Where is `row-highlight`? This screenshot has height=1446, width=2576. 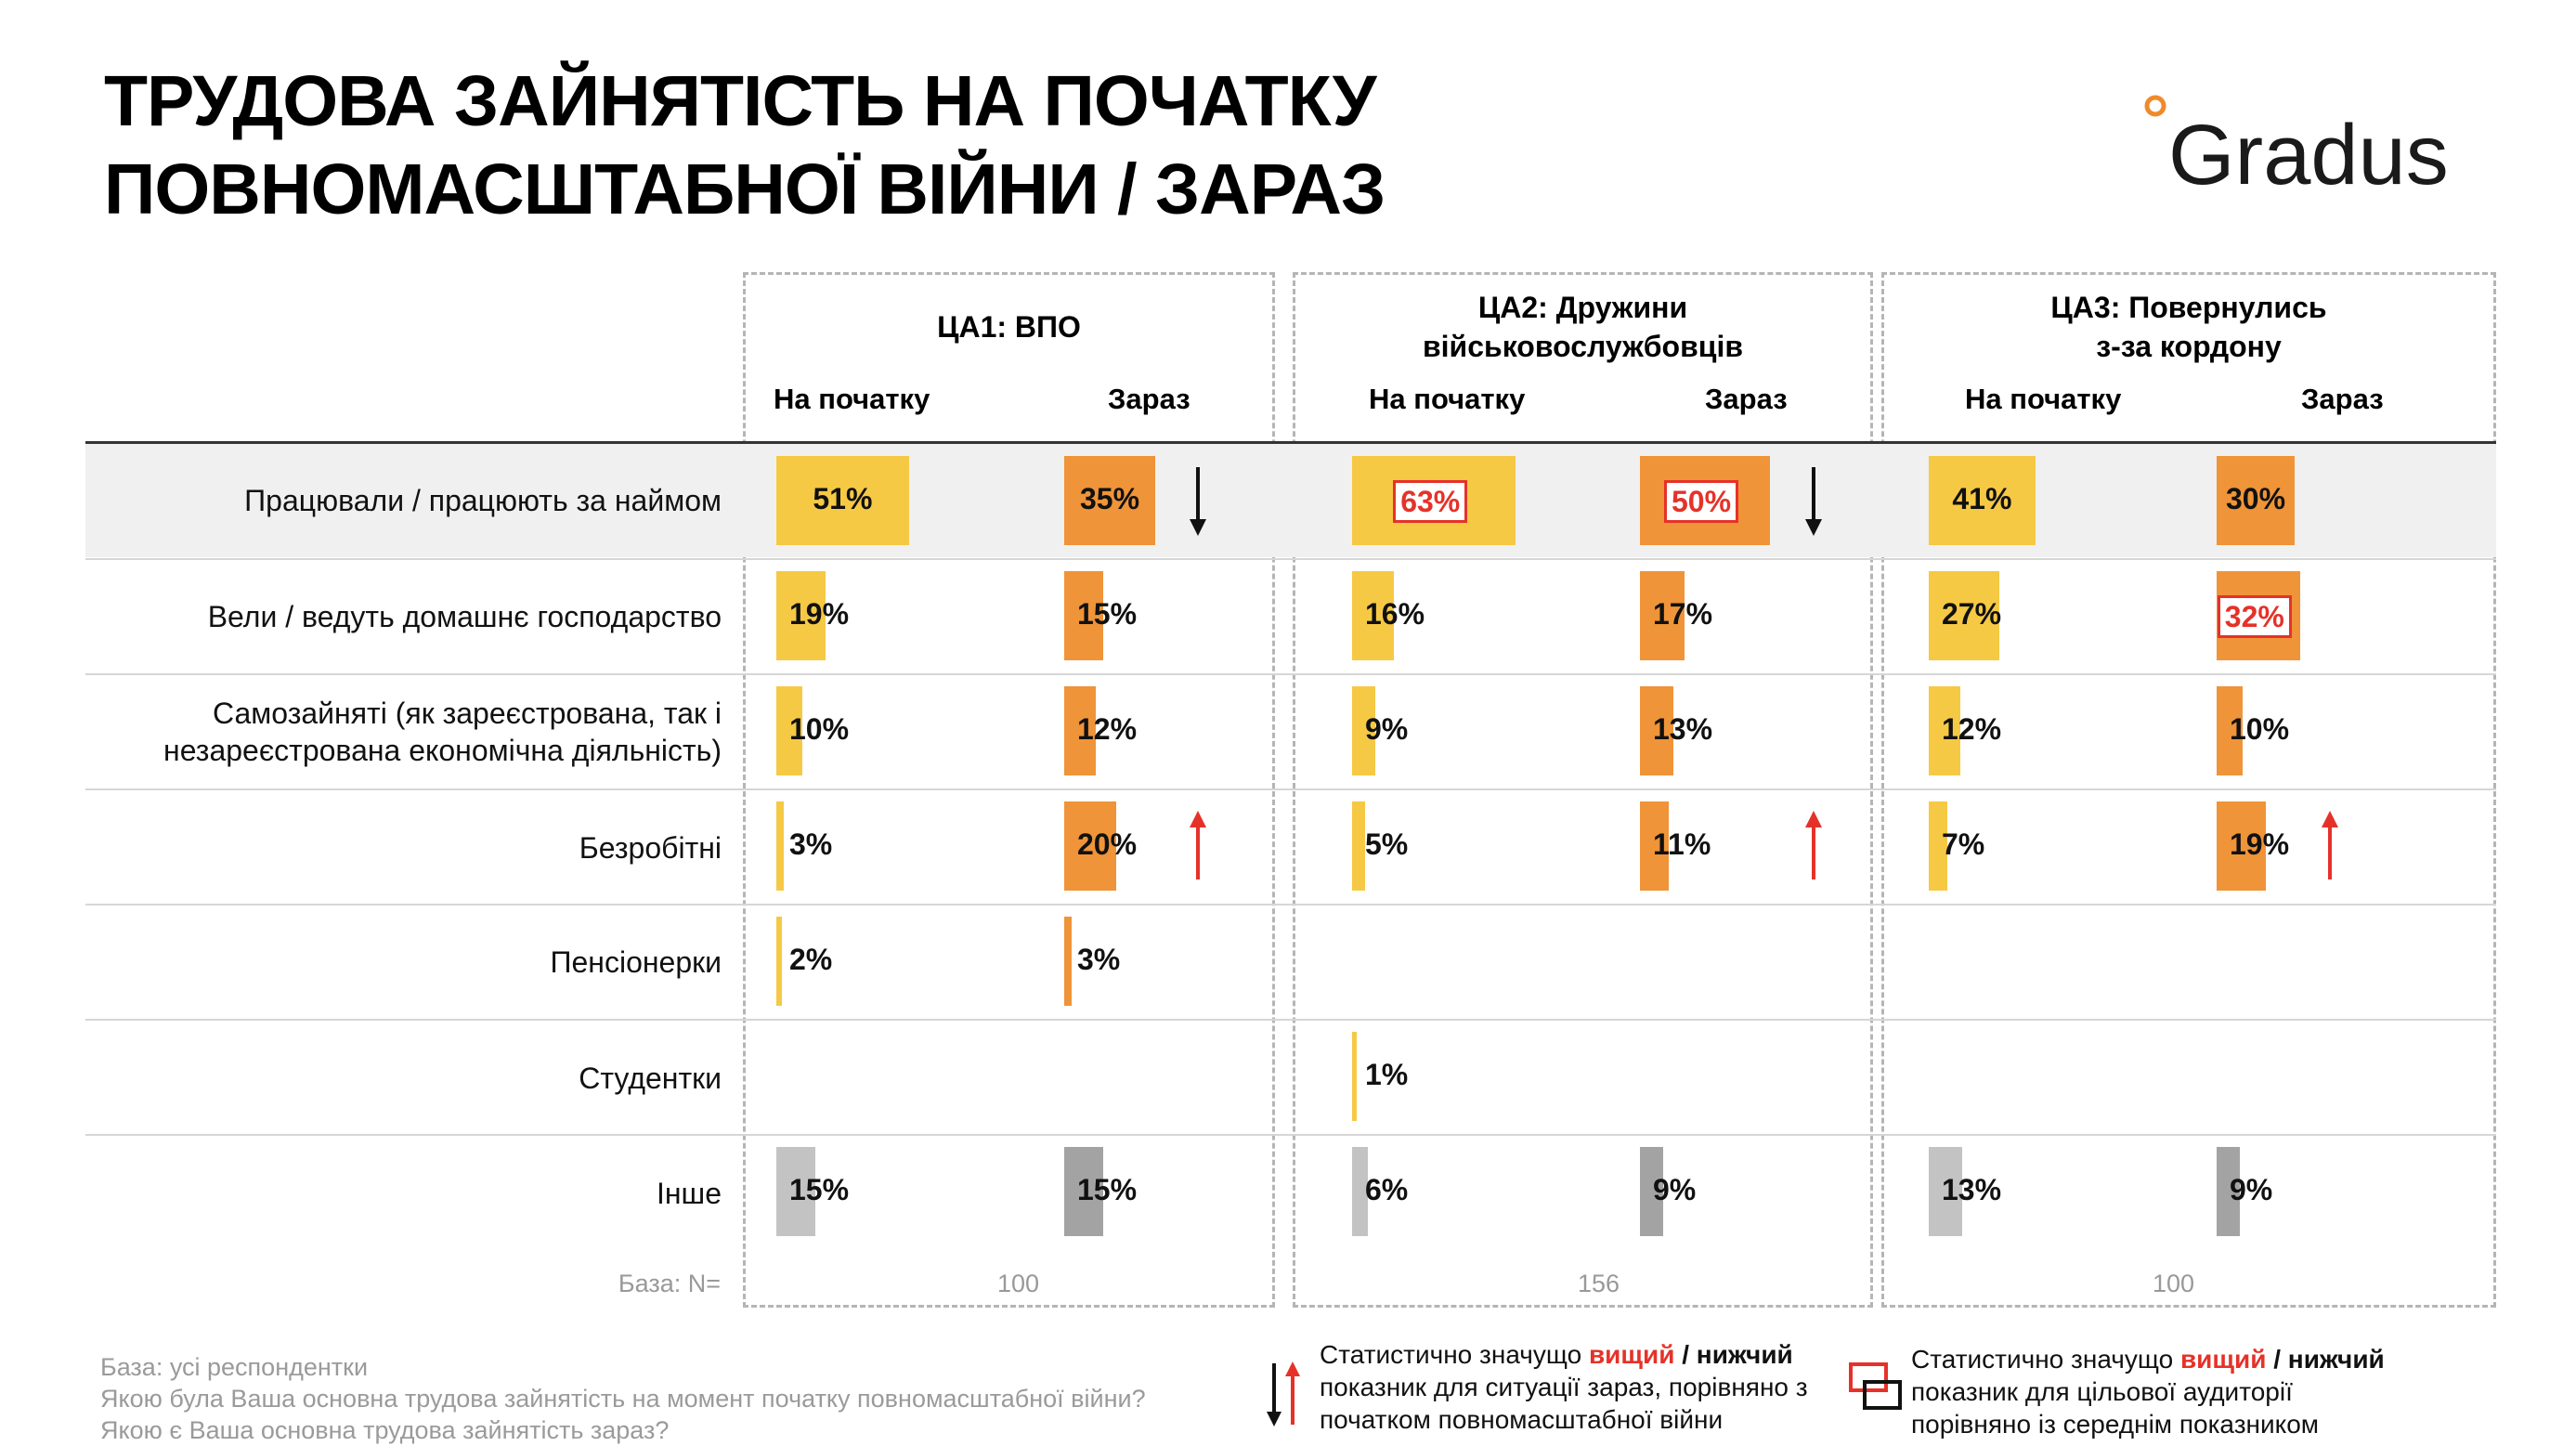
row-highlight is located at coordinates (1290, 500).